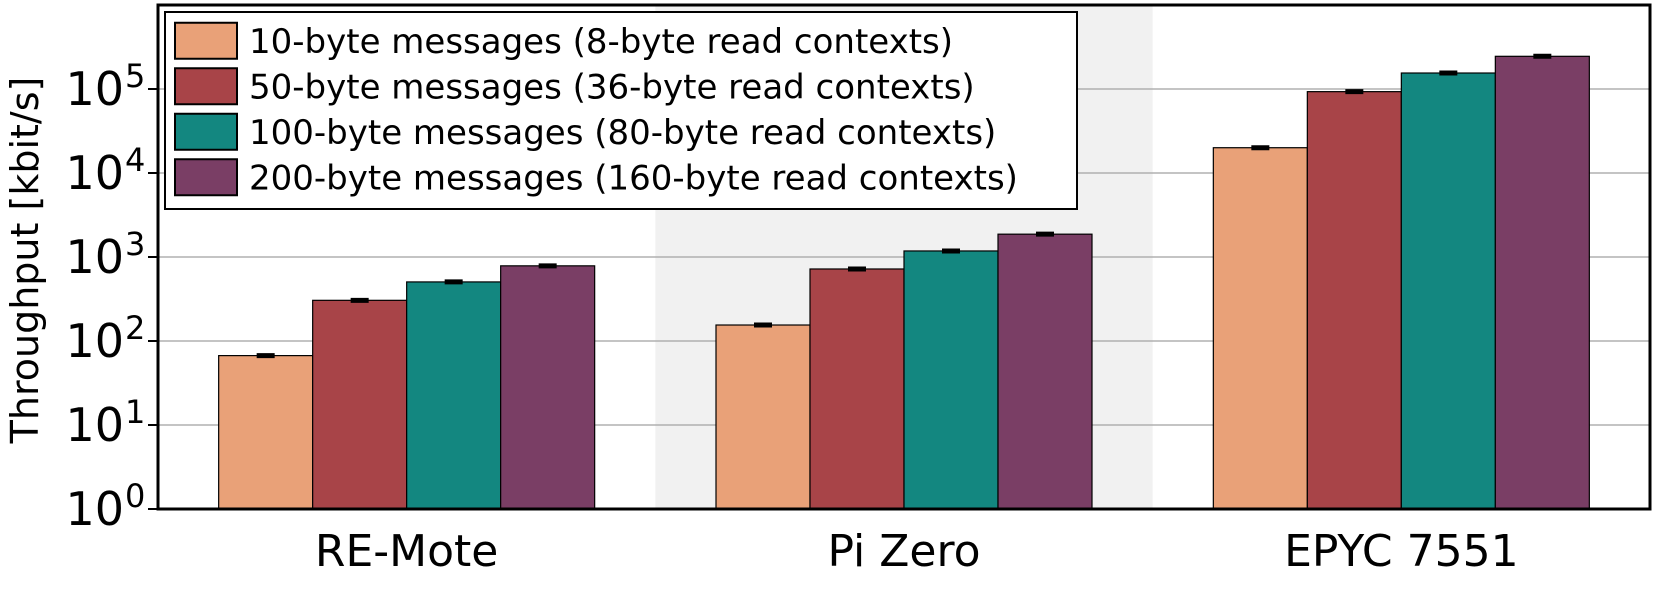 The width and height of the screenshot is (1659, 616). I want to click on x-tick-label: Pi Zero, so click(903, 551).